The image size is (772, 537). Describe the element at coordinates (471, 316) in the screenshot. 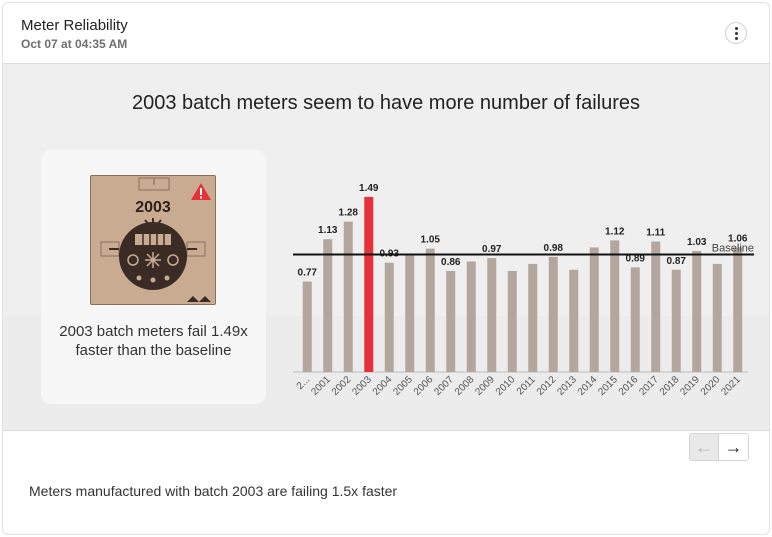

I see `bar-2008` at that location.